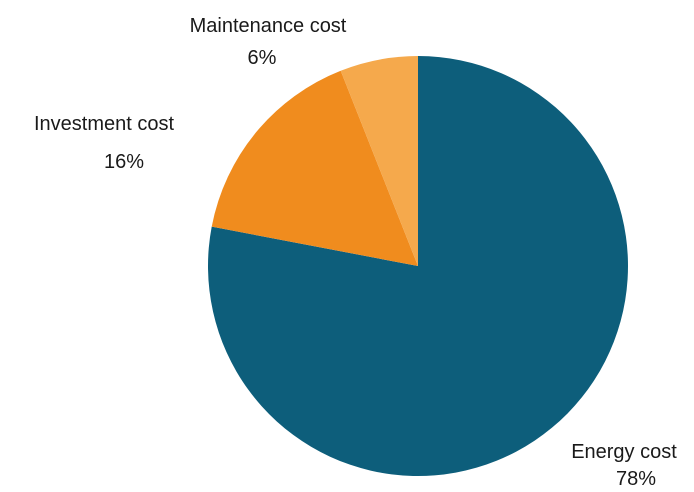 This screenshot has height=492, width=694. What do you see at coordinates (268, 26) in the screenshot?
I see `slice-label-maintenance-cost: Maintenance cost` at bounding box center [268, 26].